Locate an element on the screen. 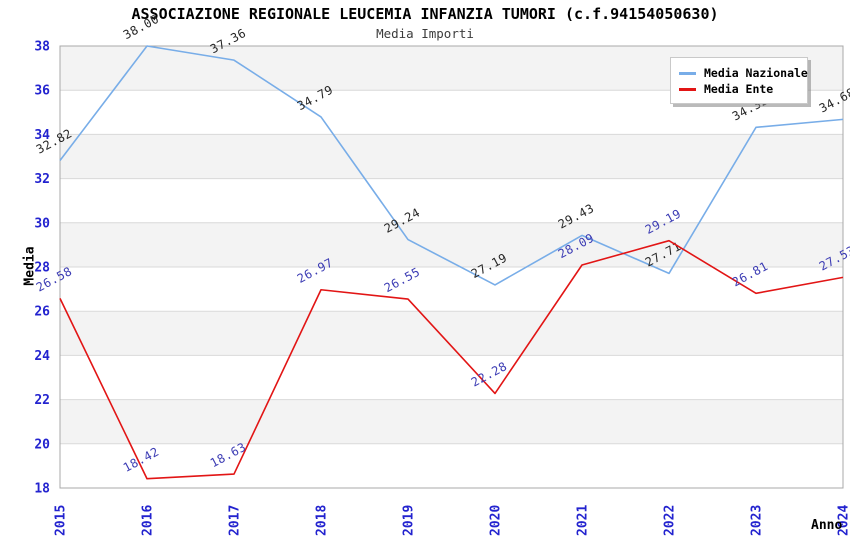 This screenshot has width=850, height=550. media-ente-point-label: 26.55 is located at coordinates (402, 280).